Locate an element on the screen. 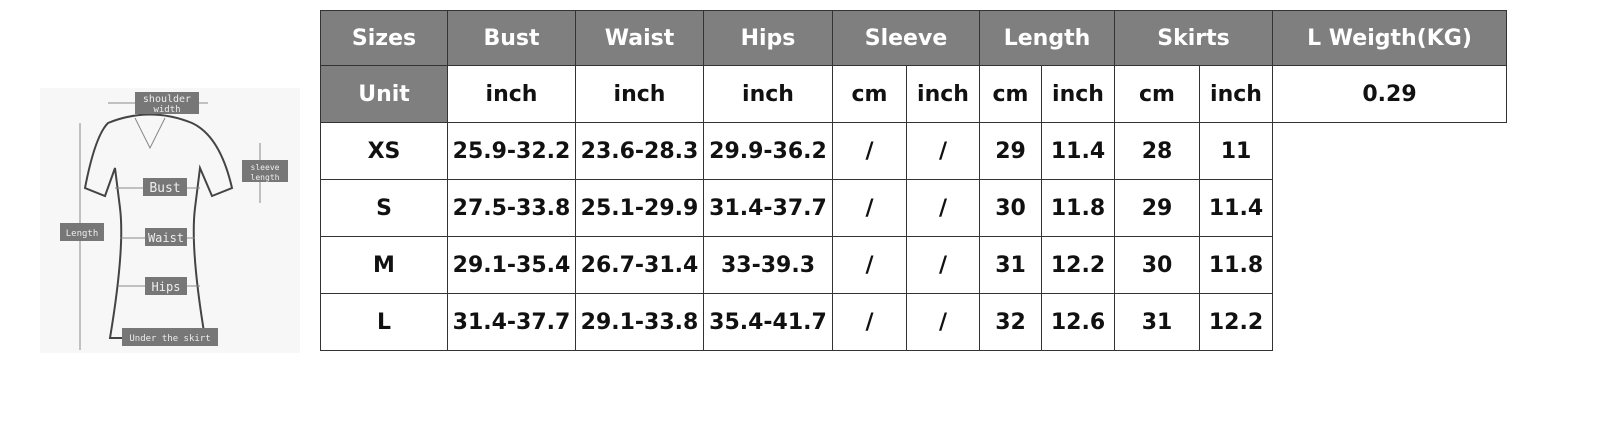 This screenshot has width=1601, height=445. value-cell: 29.9-36.2 is located at coordinates (768, 151).